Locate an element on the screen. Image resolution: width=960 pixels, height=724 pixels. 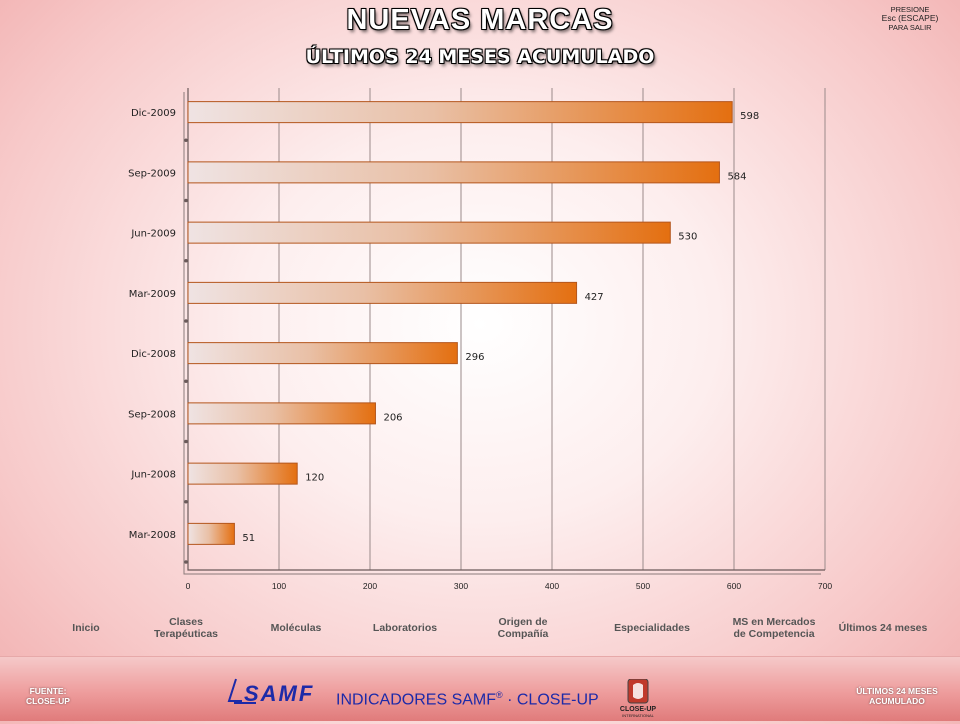
source-line1: FUENTE: is located at coordinates (48, 691).